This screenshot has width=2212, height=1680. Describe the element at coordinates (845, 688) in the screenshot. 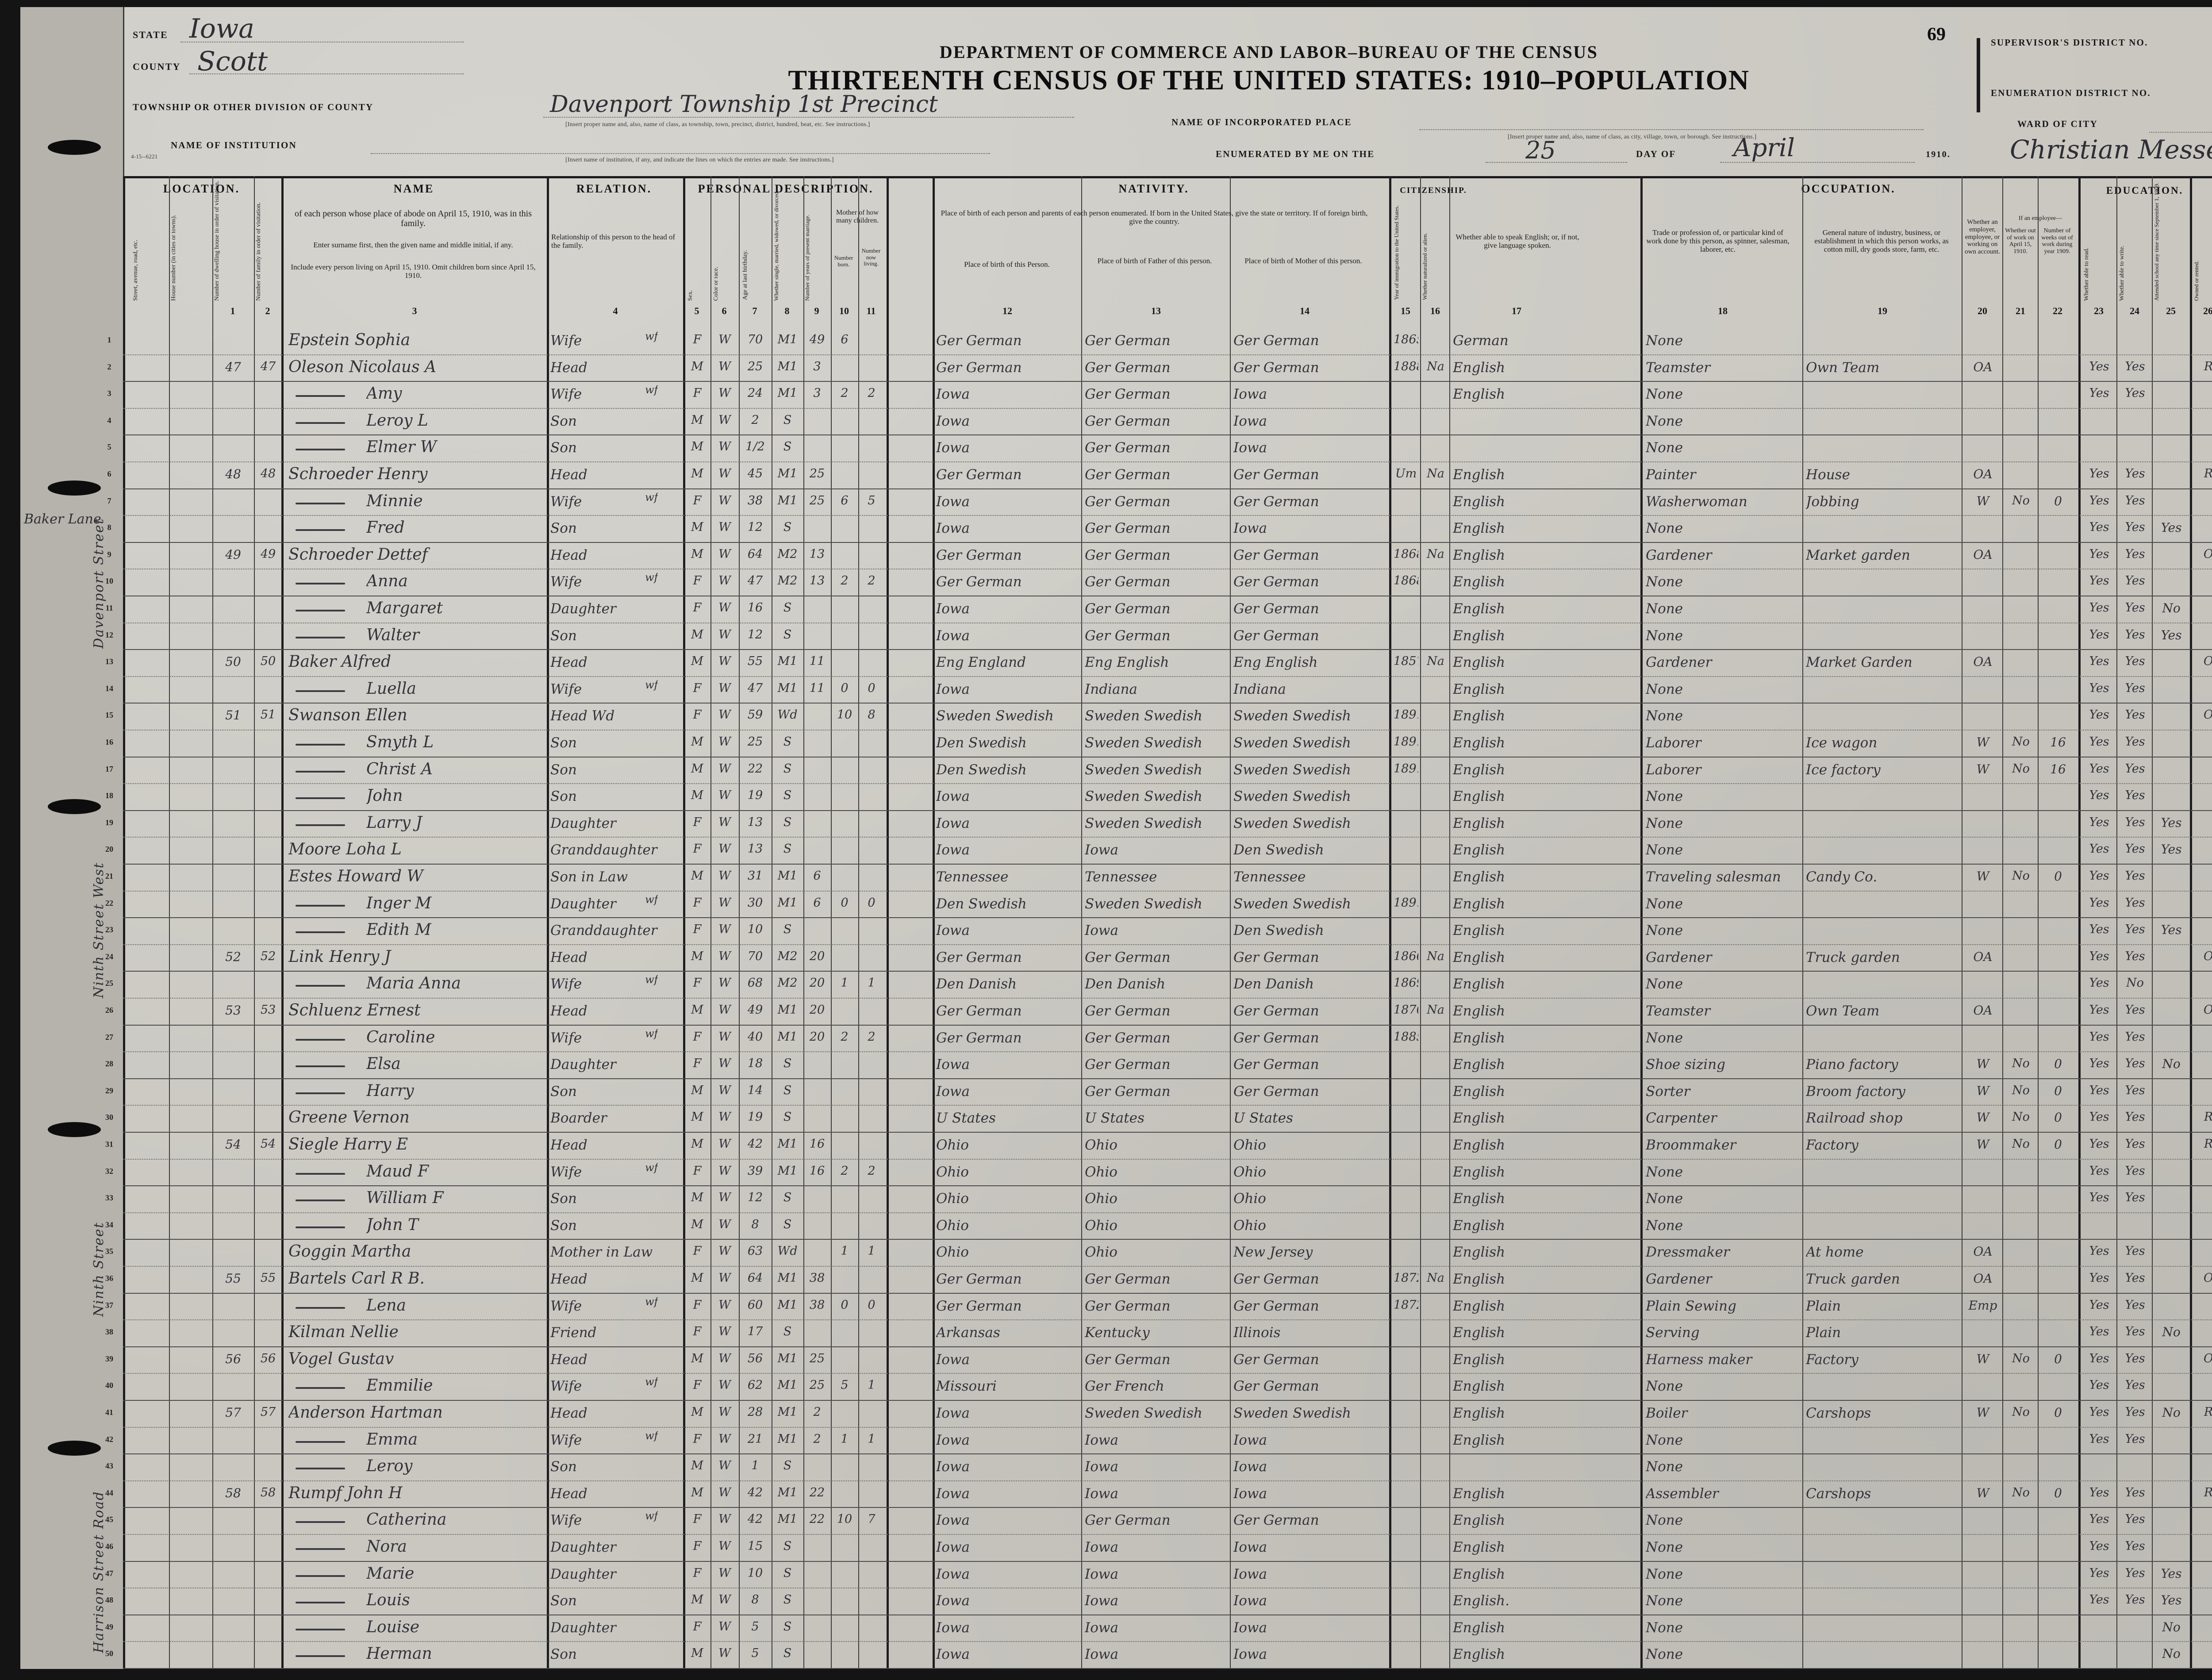

I see `cell-born: 0` at that location.